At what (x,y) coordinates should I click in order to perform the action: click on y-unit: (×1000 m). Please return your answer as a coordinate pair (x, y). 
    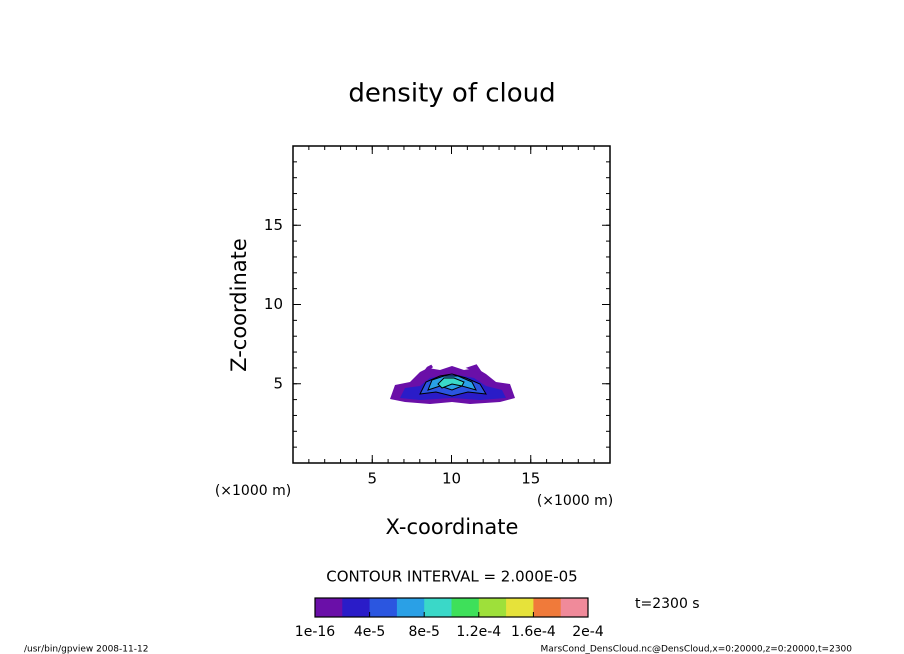
    Looking at the image, I should click on (253, 491).